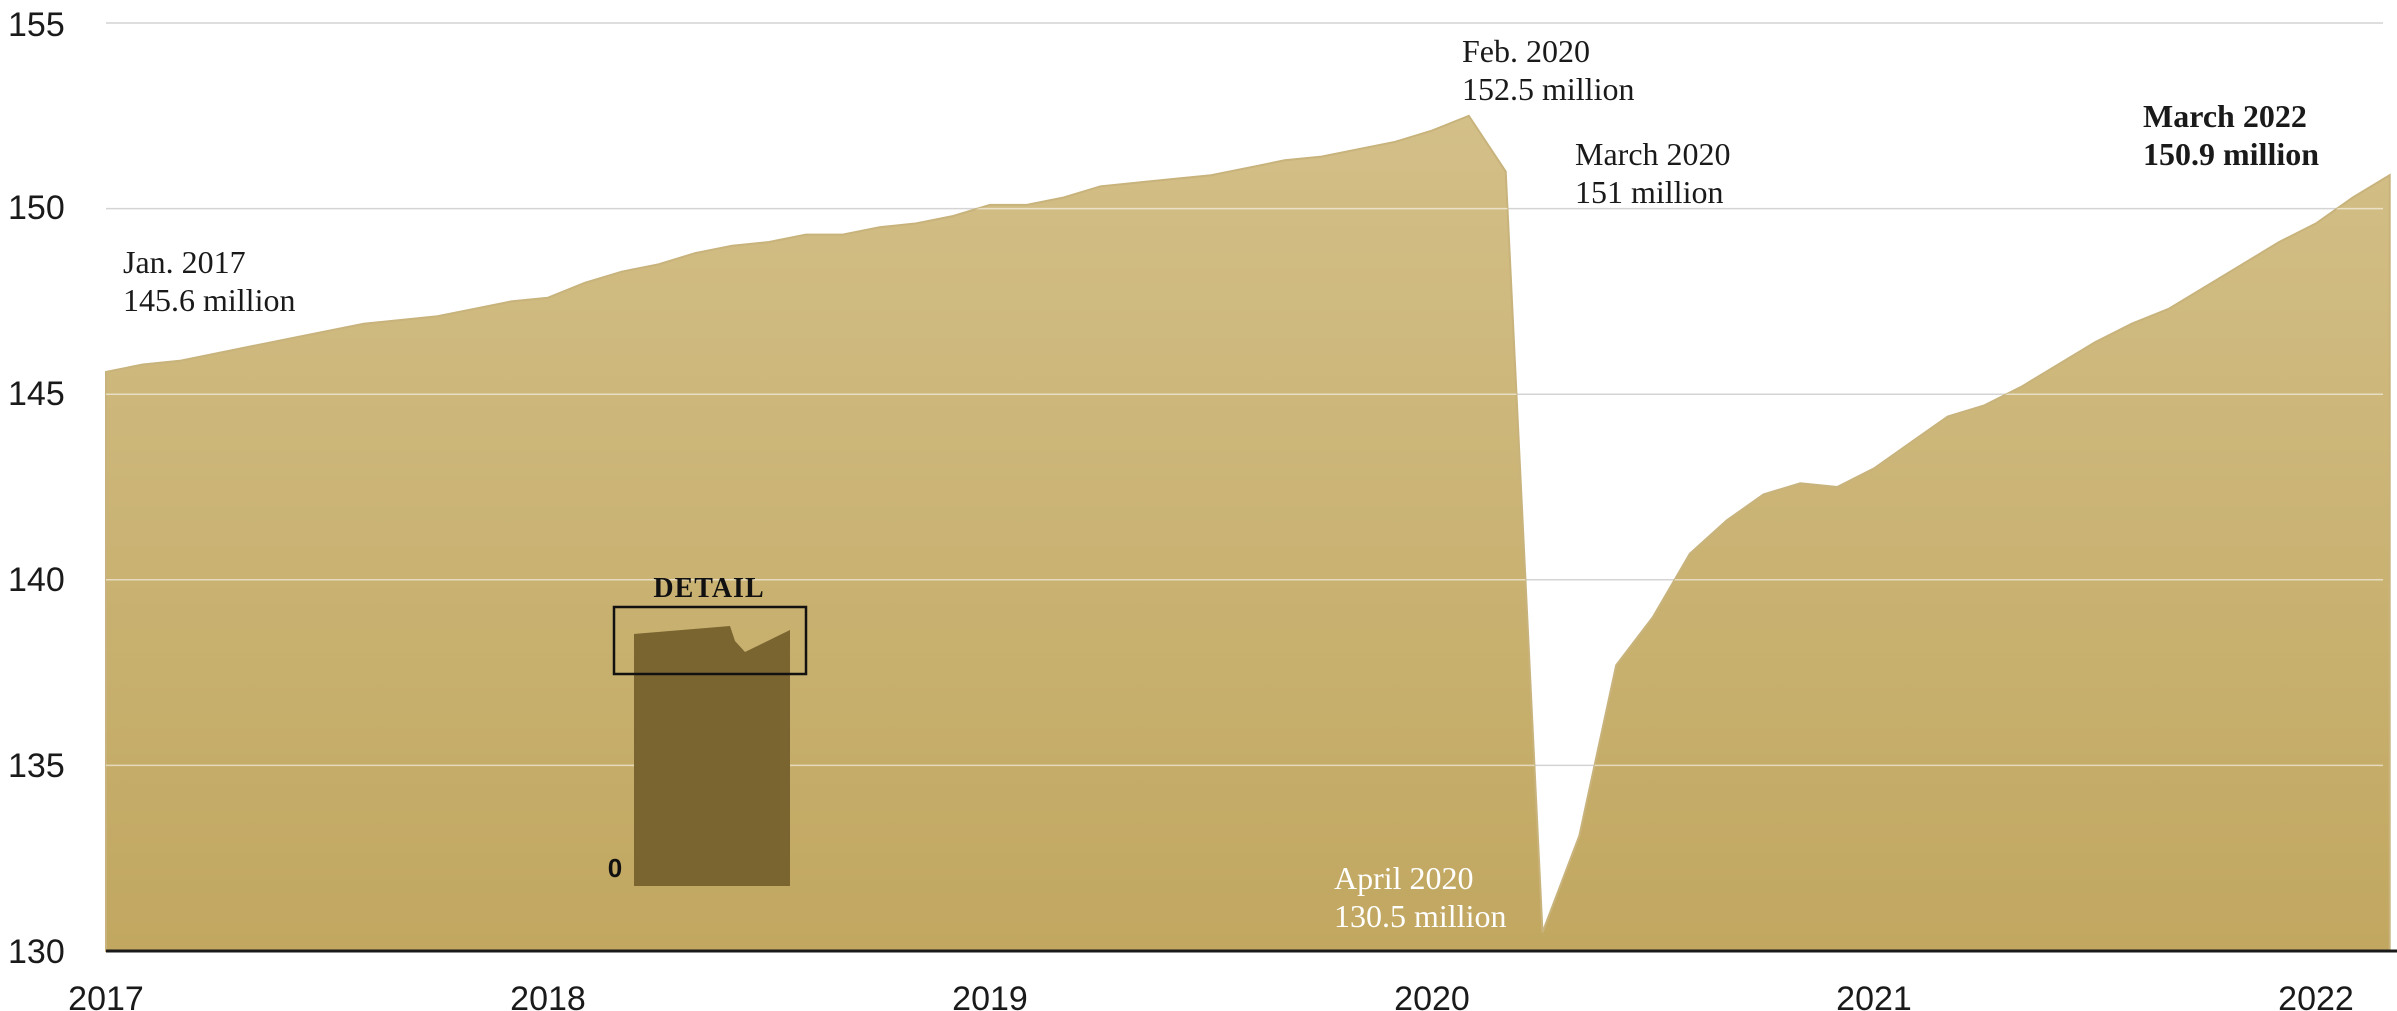 The image size is (2397, 1011). What do you see at coordinates (2231, 154) in the screenshot?
I see `annotation-value: 150.9 million` at bounding box center [2231, 154].